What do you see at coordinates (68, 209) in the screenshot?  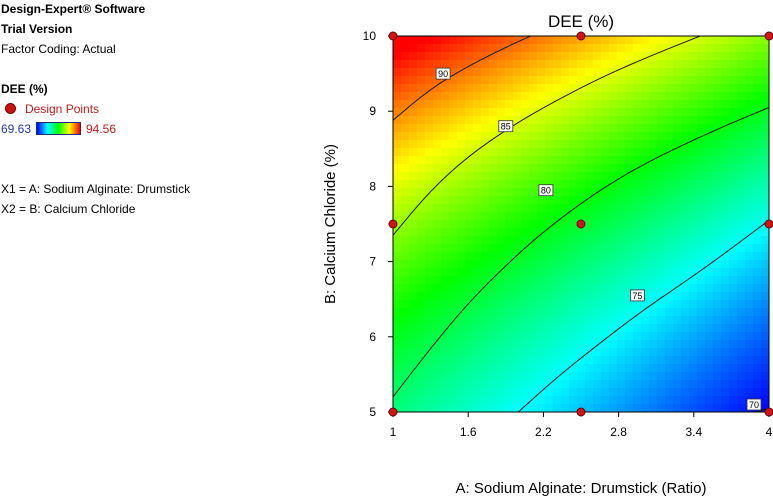 I see `x2-factor-note: X2 = B: Calcium Chloride` at bounding box center [68, 209].